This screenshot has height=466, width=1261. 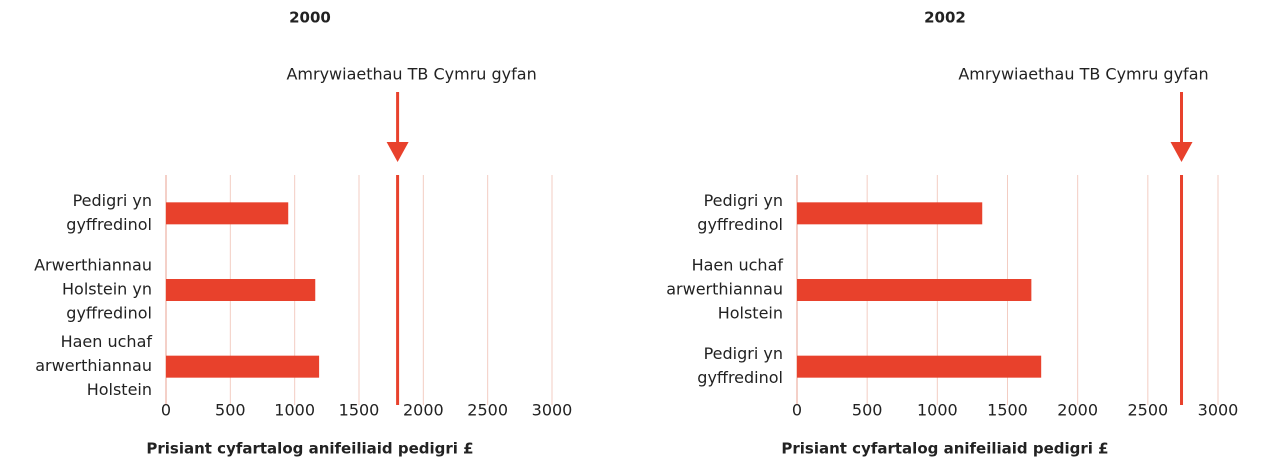 What do you see at coordinates (310, 18) in the screenshot?
I see `chart-title: 2000` at bounding box center [310, 18].